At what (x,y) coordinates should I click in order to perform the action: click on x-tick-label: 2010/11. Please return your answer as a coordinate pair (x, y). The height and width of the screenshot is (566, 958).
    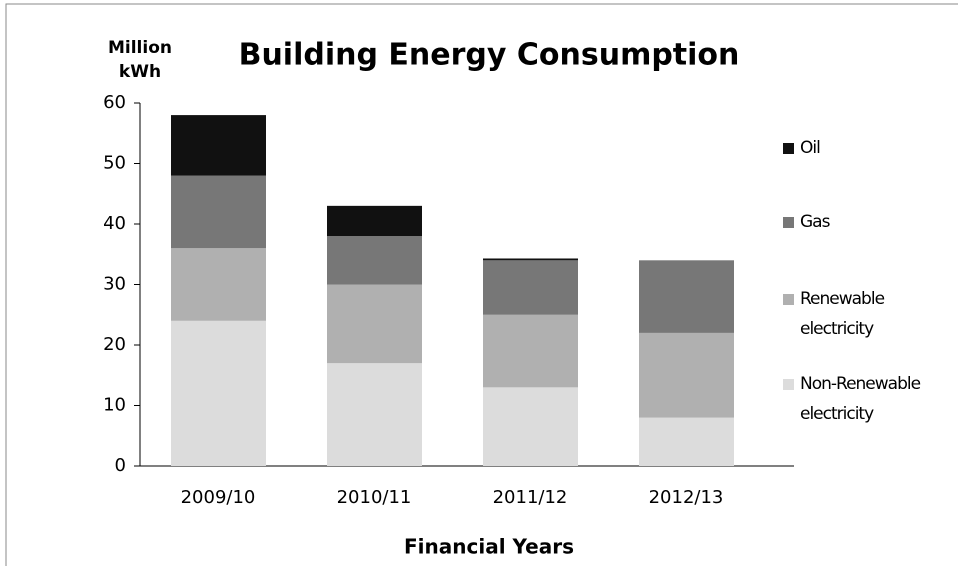
    Looking at the image, I should click on (374, 497).